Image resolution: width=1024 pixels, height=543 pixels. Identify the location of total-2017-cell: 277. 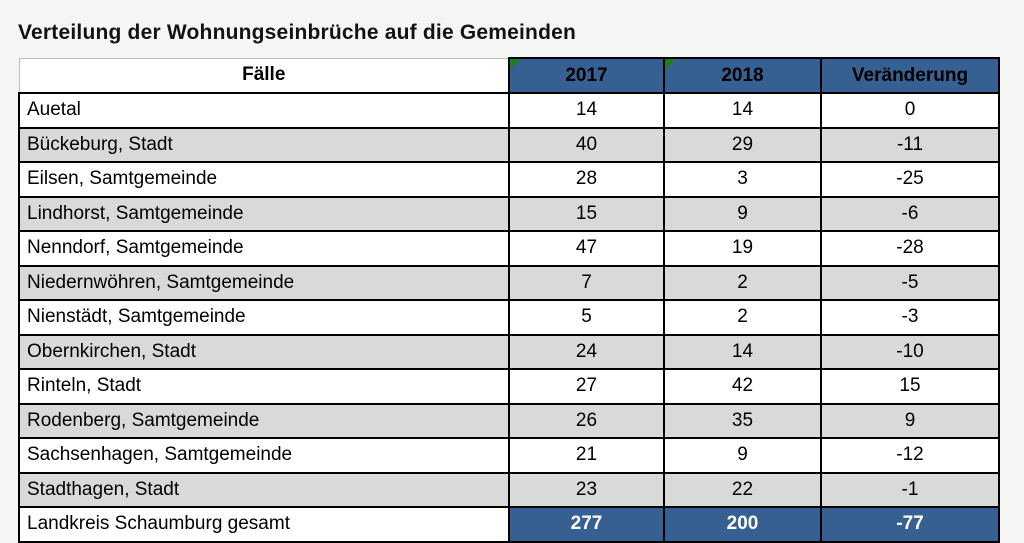
(586, 524).